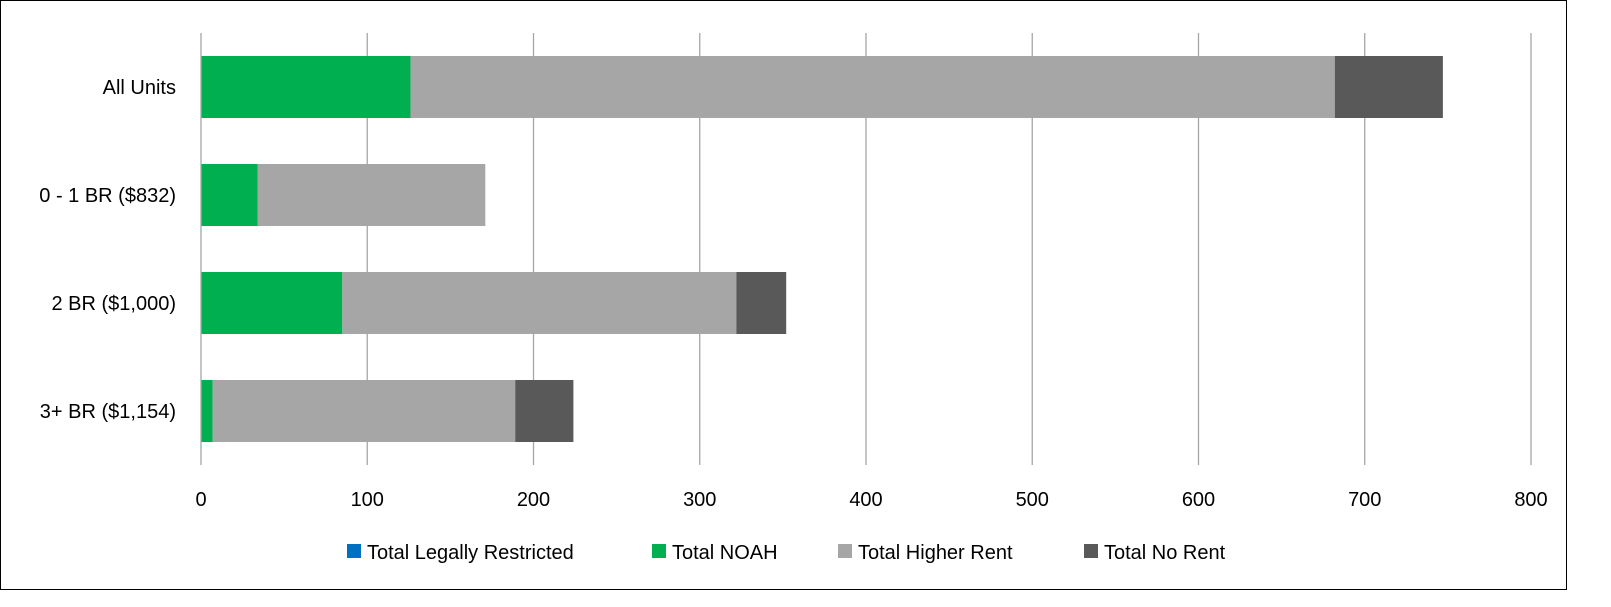 Image resolution: width=1611 pixels, height=607 pixels. What do you see at coordinates (367, 500) in the screenshot?
I see `x-tick-label: 100` at bounding box center [367, 500].